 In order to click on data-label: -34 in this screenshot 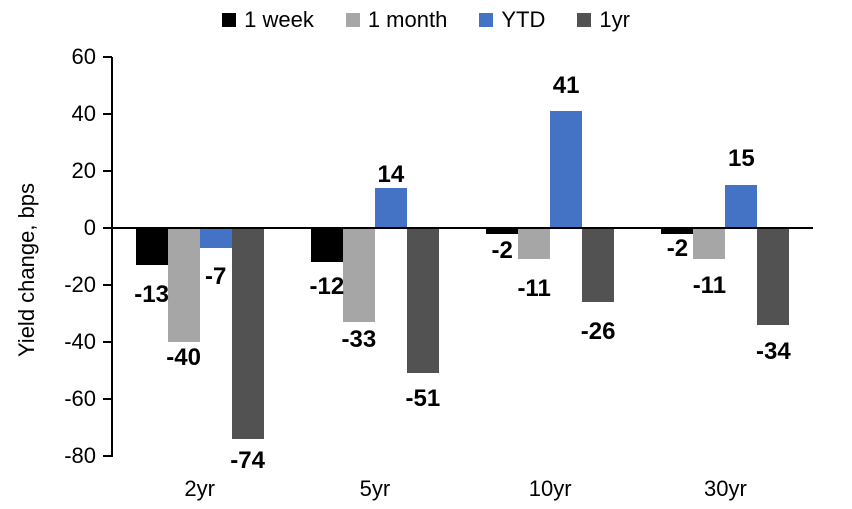, I will do `click(773, 351)`.